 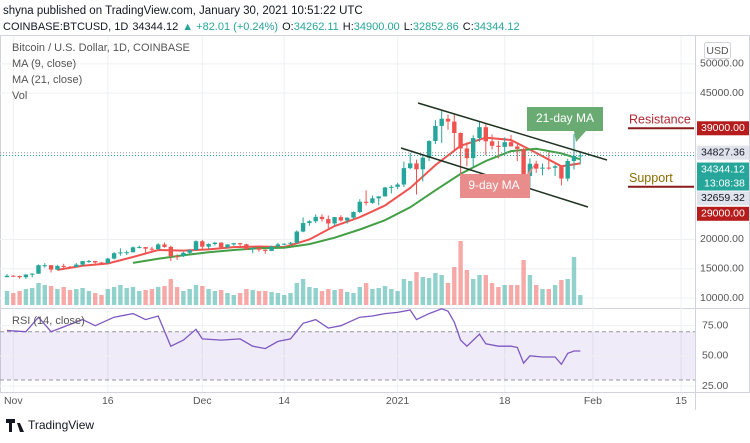 I want to click on ohlc-value: 34262.11, so click(x=316, y=27).